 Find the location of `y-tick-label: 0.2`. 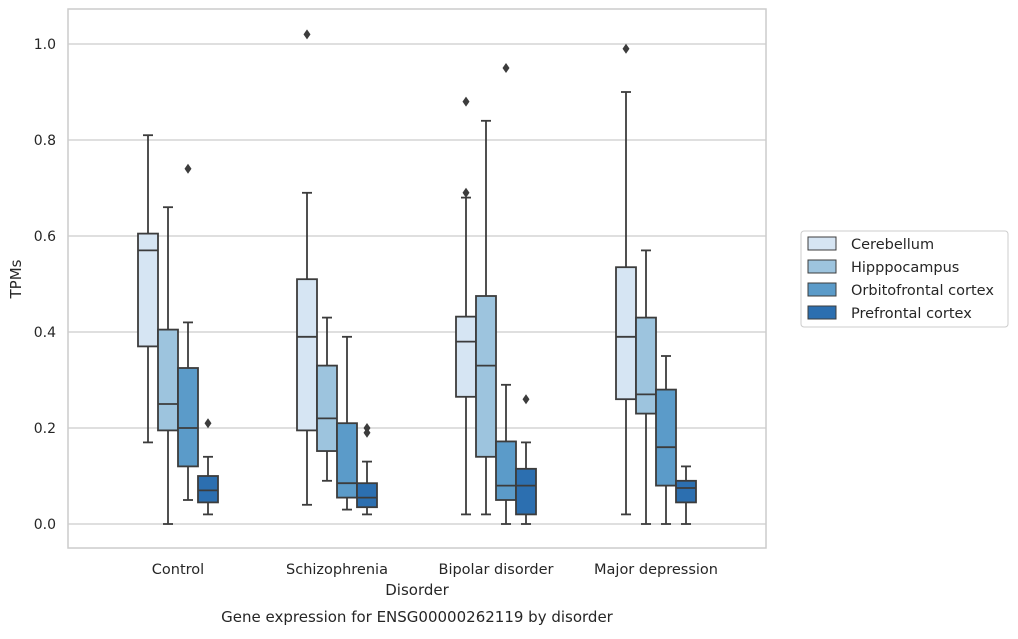

y-tick-label: 0.2 is located at coordinates (45, 429).